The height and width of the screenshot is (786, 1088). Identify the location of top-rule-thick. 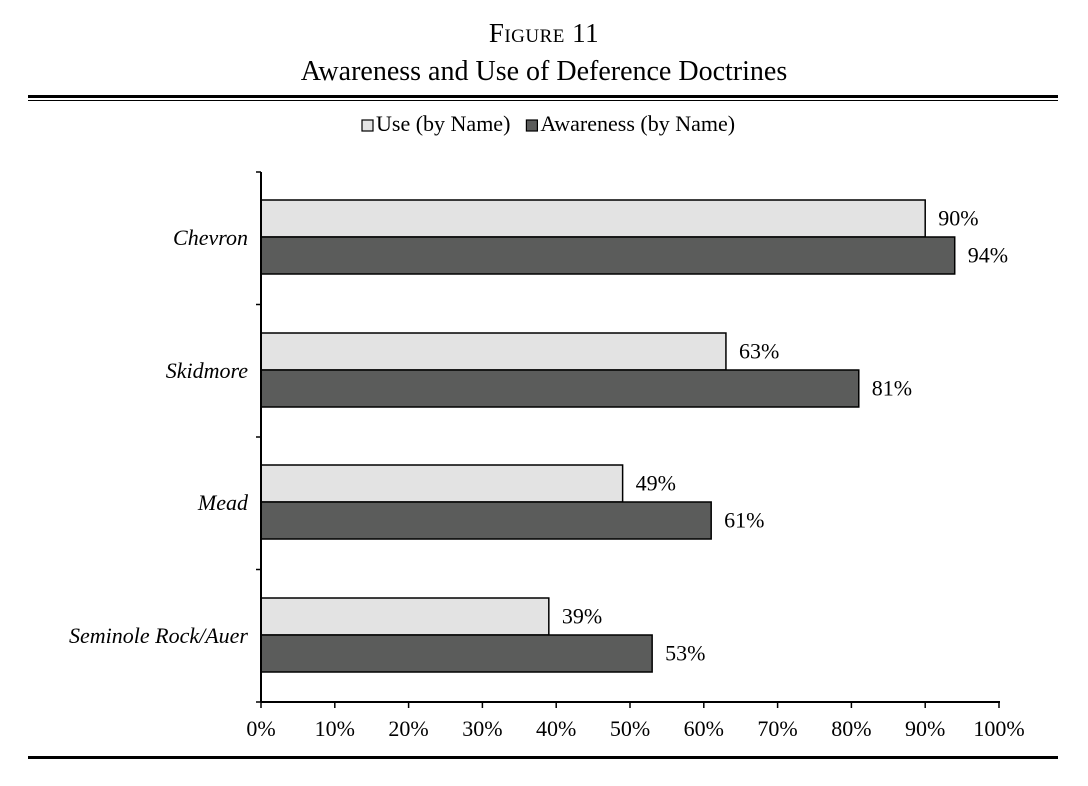
(543, 96).